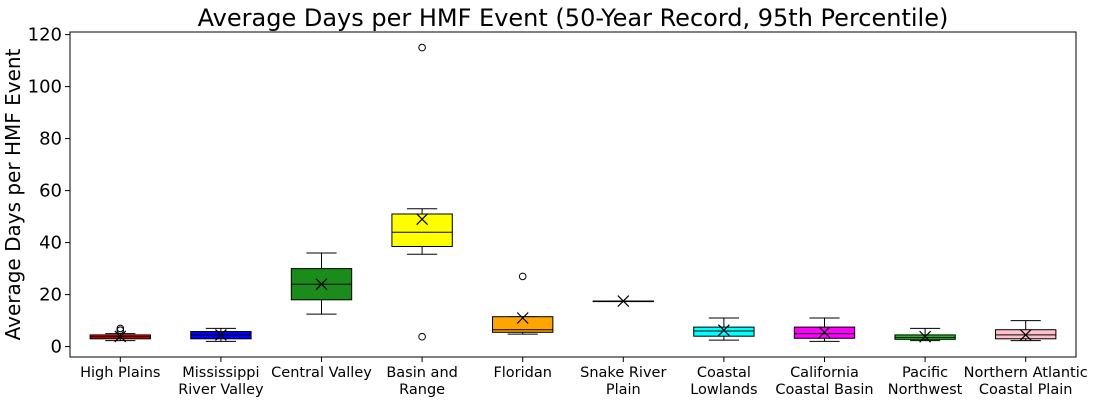 The width and height of the screenshot is (1095, 402). What do you see at coordinates (925, 373) in the screenshot?
I see `x-tick-label: Pacific` at bounding box center [925, 373].